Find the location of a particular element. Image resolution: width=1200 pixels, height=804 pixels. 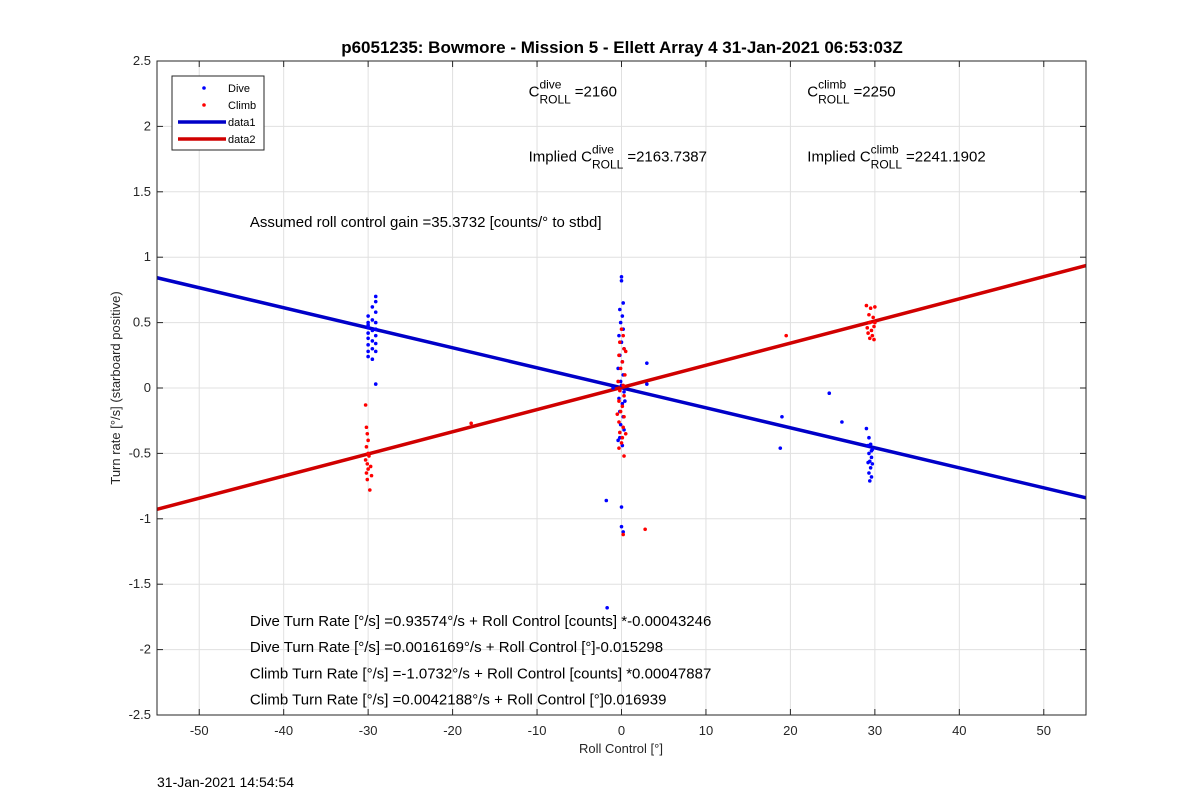

x-tick-label: -20 is located at coordinates (452, 730).